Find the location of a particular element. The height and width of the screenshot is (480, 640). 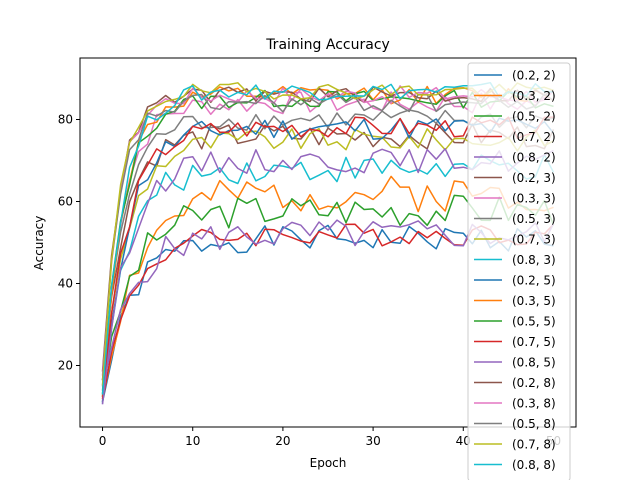

y-tick-label: 40 is located at coordinates (65, 284).